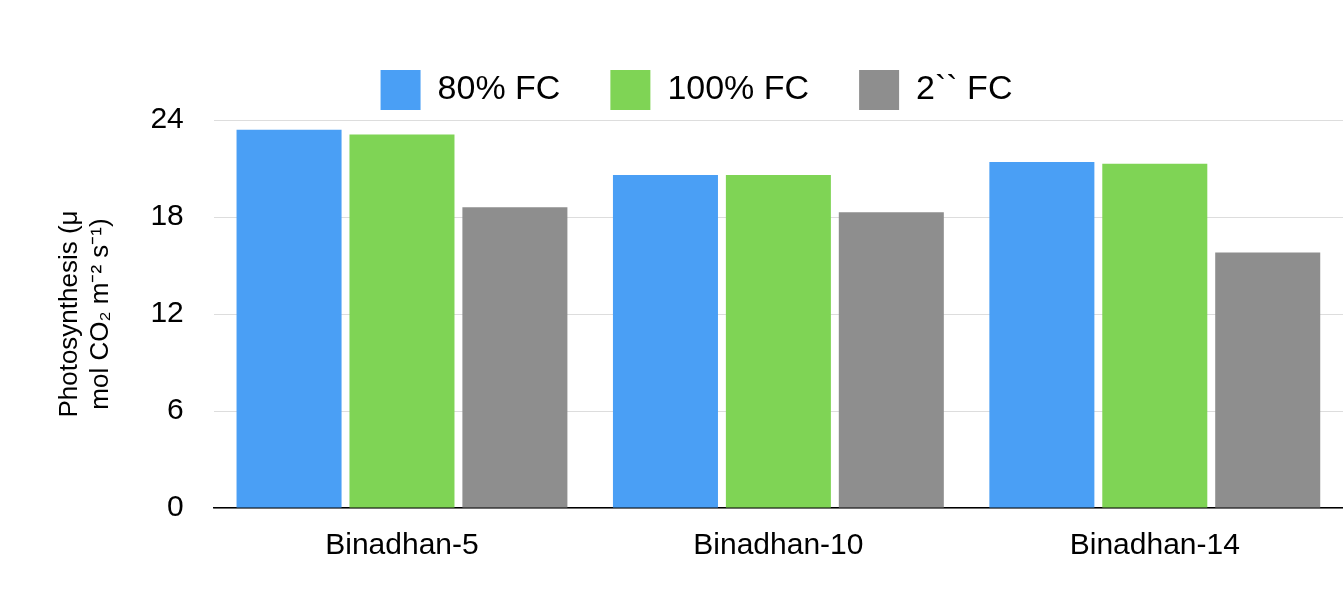  What do you see at coordinates (167, 312) in the screenshot?
I see `y-tick-label: 12` at bounding box center [167, 312].